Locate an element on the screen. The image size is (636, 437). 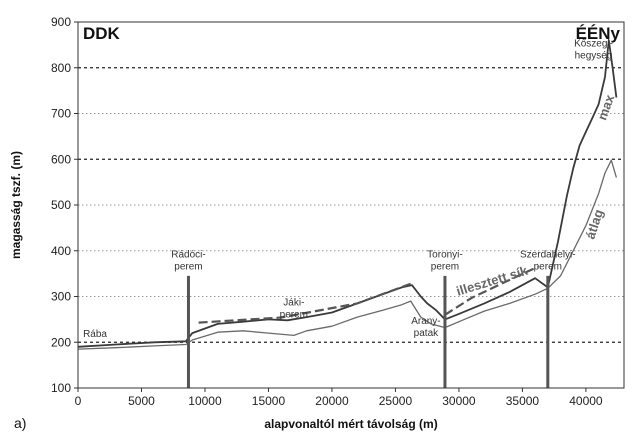
x-axis-ticks: 0 5000 10000 15000 20000 25000 30000 35000 40000 is located at coordinates (339, 398).